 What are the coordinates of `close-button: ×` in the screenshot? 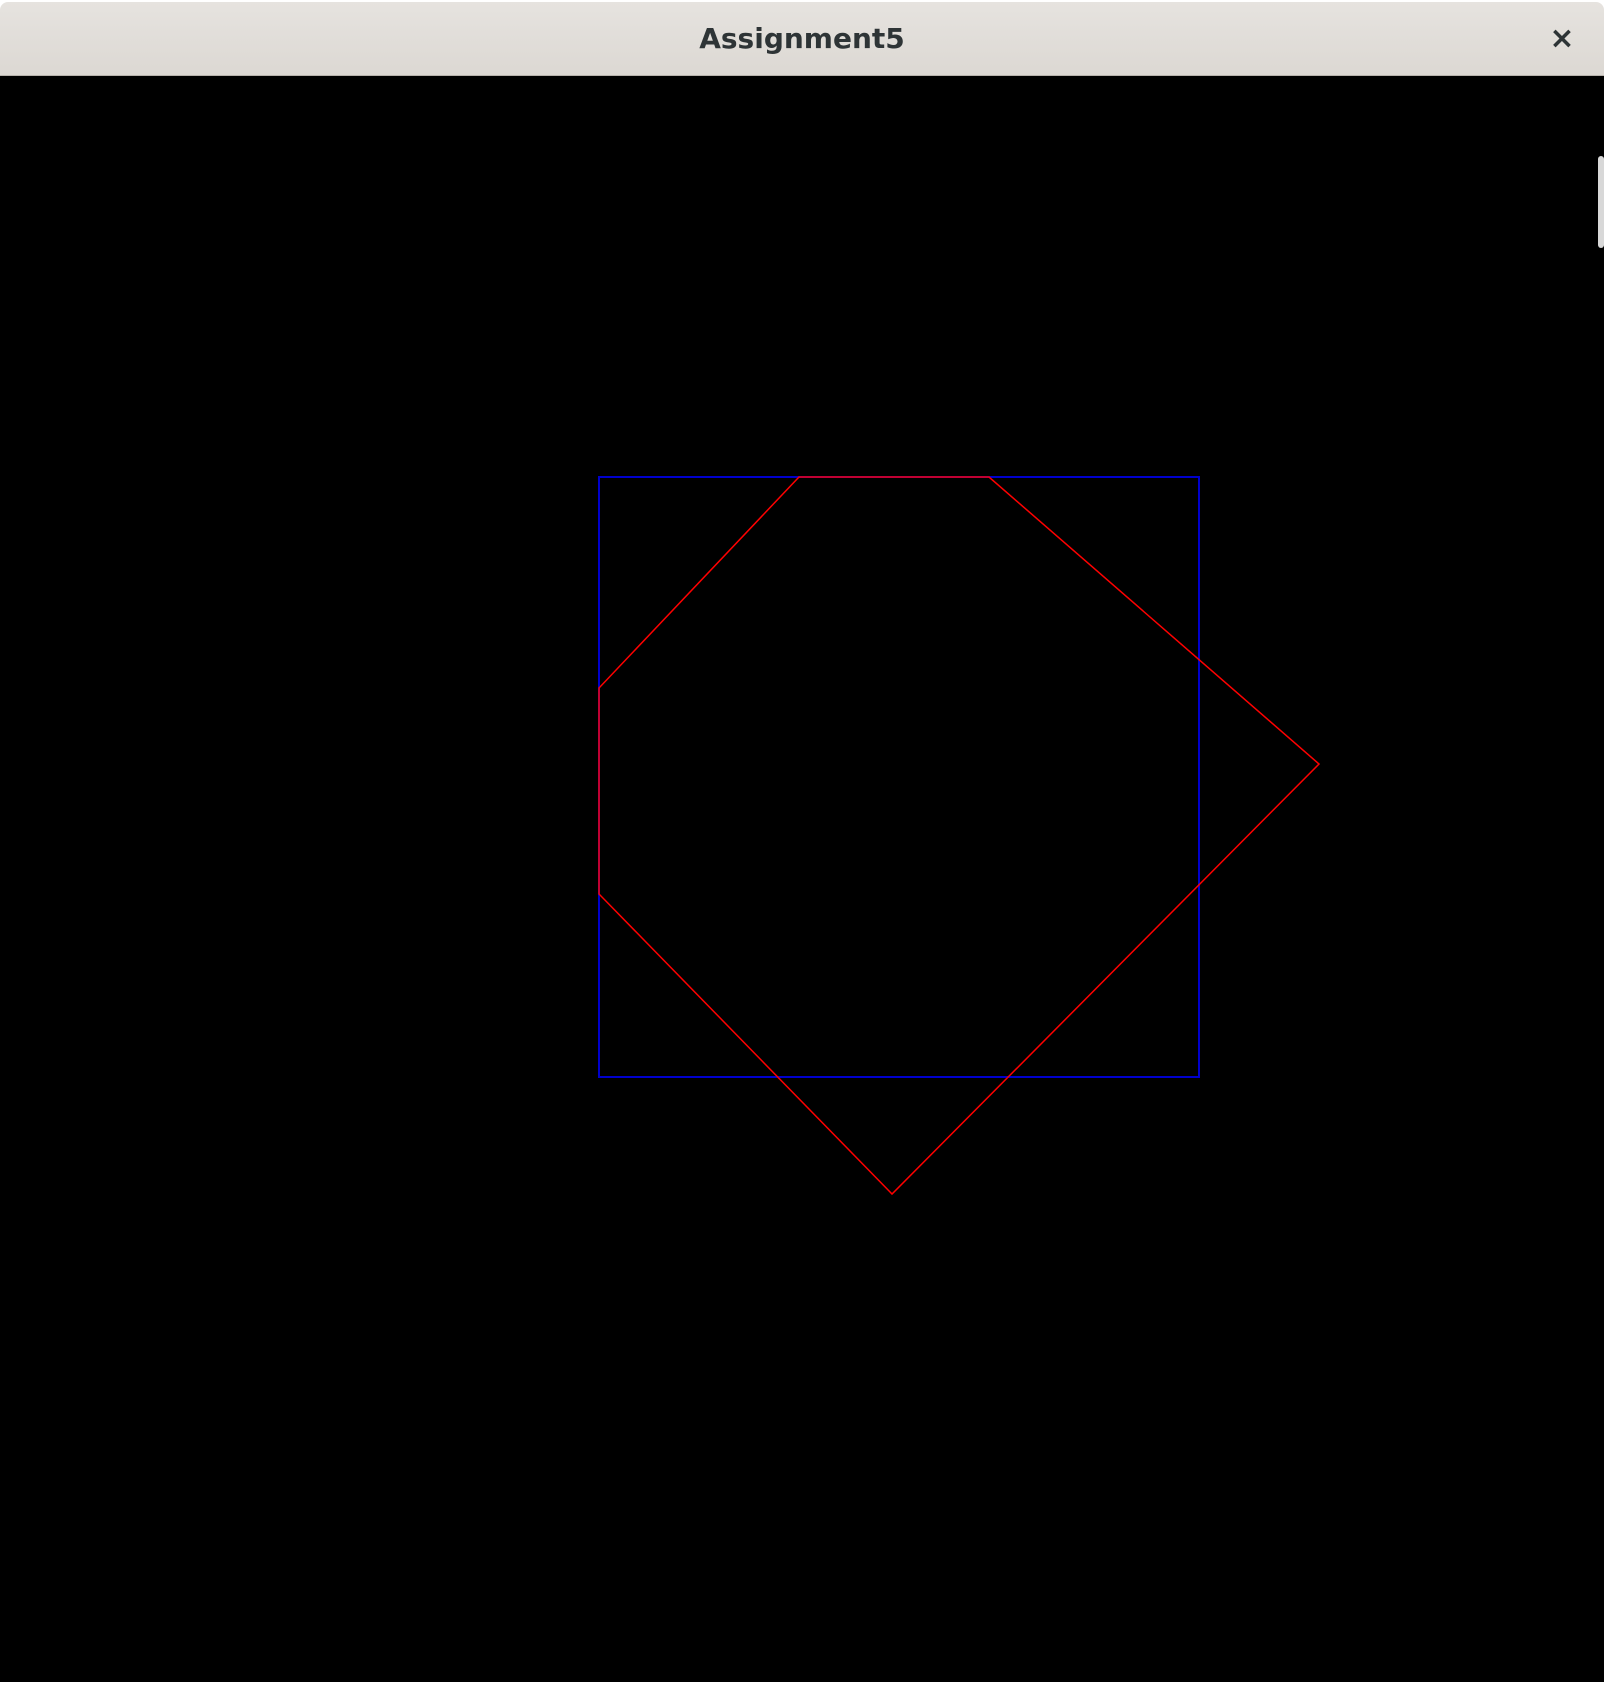 It's located at (1562, 39).